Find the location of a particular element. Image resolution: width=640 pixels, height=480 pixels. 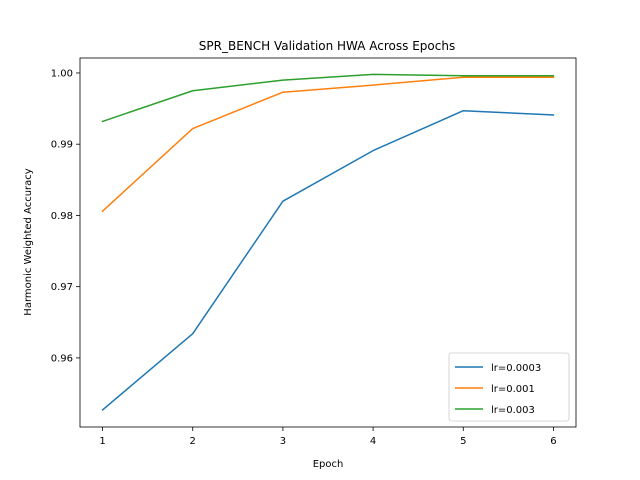

legend-box is located at coordinates (509, 387).